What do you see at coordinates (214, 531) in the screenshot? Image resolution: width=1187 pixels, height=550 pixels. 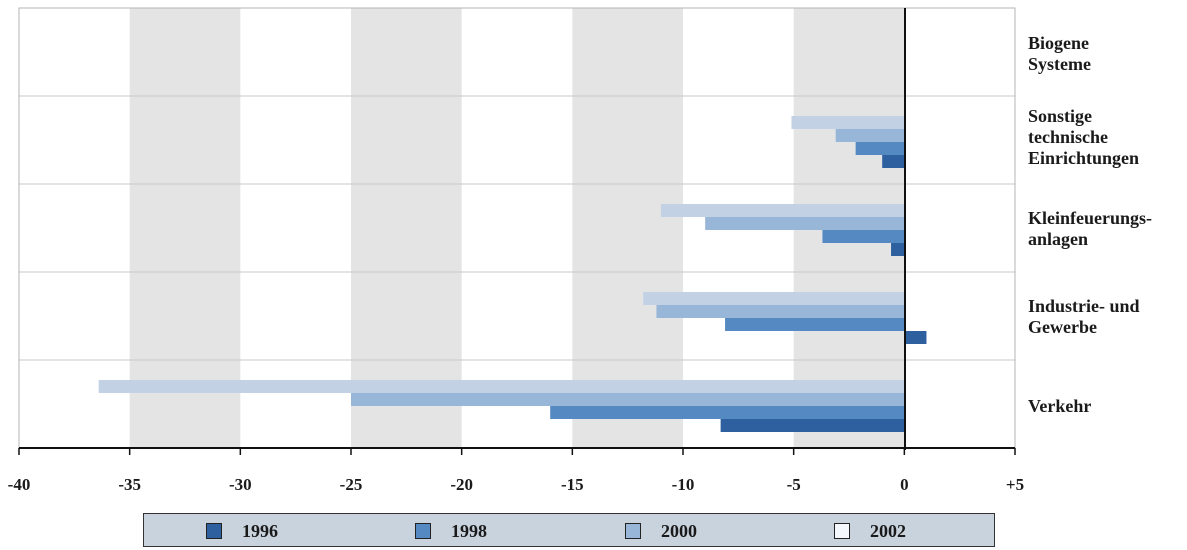 I see `legend-swatch-1996` at bounding box center [214, 531].